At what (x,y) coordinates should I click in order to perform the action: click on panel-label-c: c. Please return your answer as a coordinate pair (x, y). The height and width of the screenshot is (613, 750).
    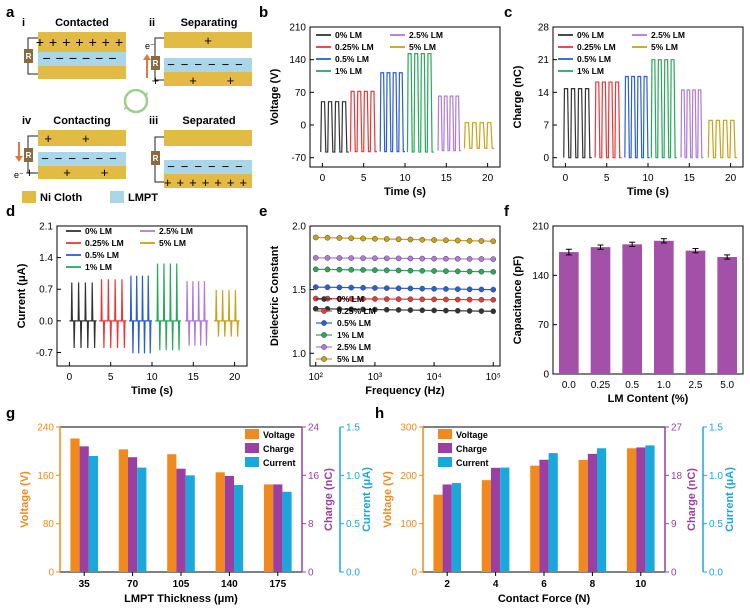
    Looking at the image, I should click on (508, 12).